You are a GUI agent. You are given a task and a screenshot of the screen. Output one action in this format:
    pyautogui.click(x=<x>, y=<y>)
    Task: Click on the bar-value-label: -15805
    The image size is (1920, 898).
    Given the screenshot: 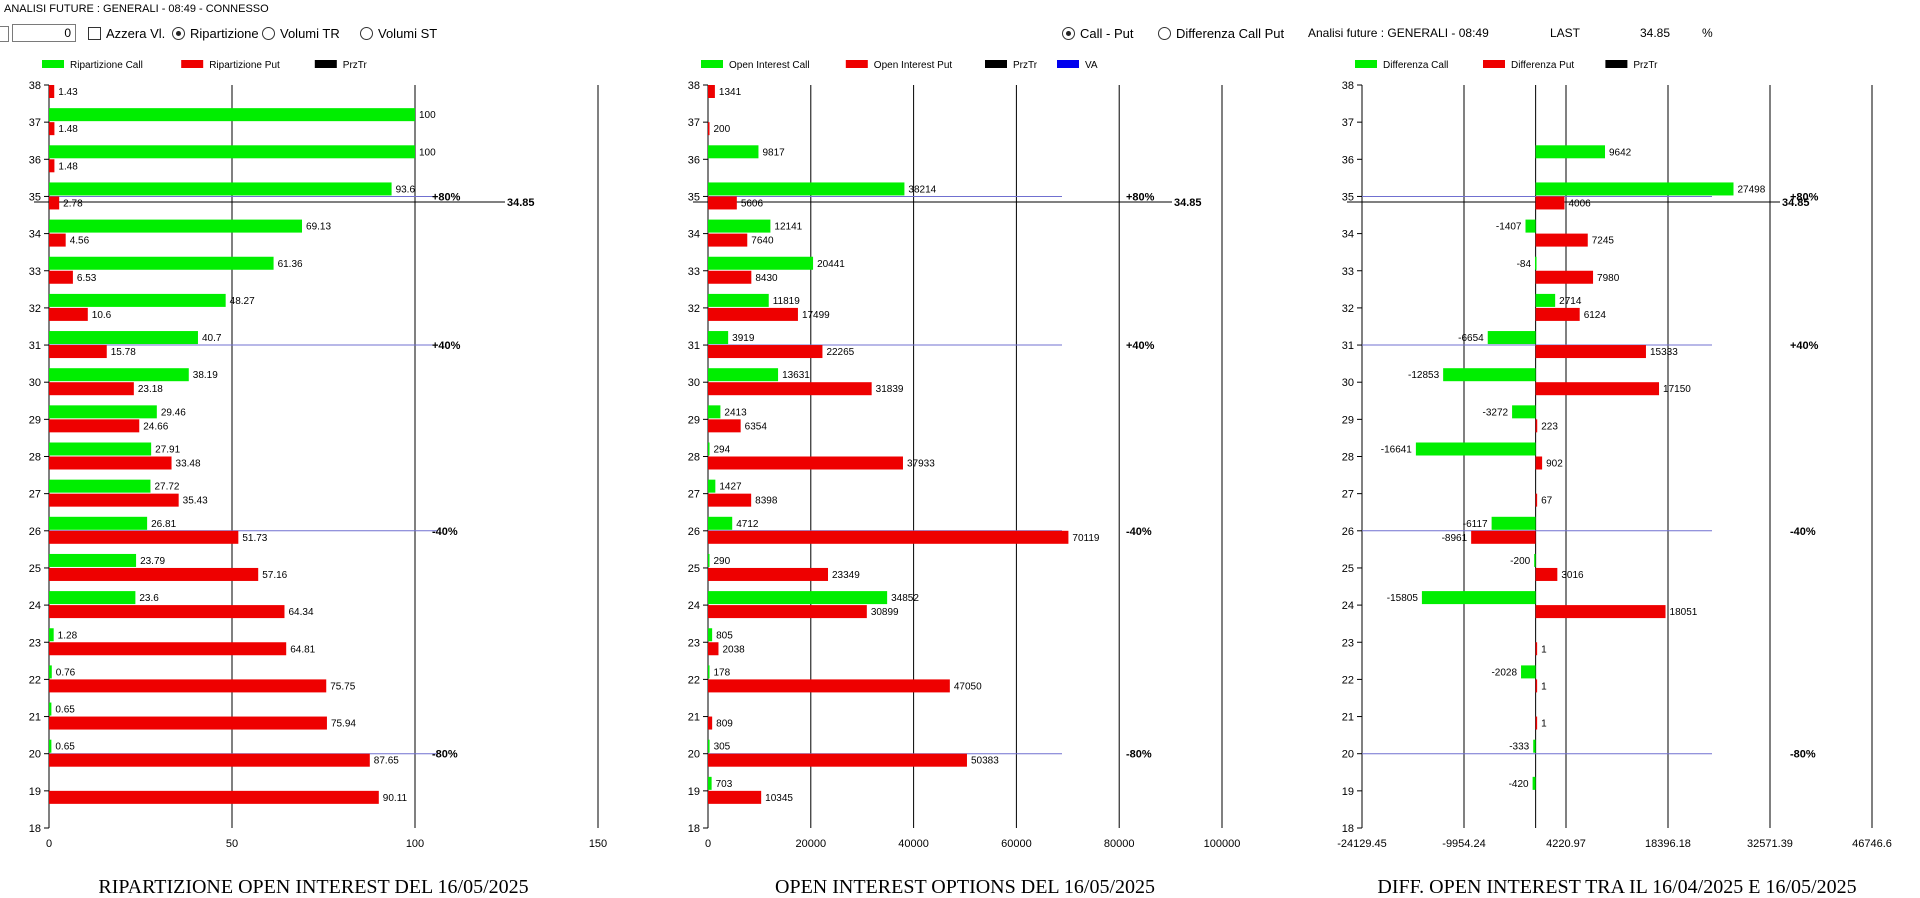 What is the action you would take?
    pyautogui.click(x=1403, y=598)
    